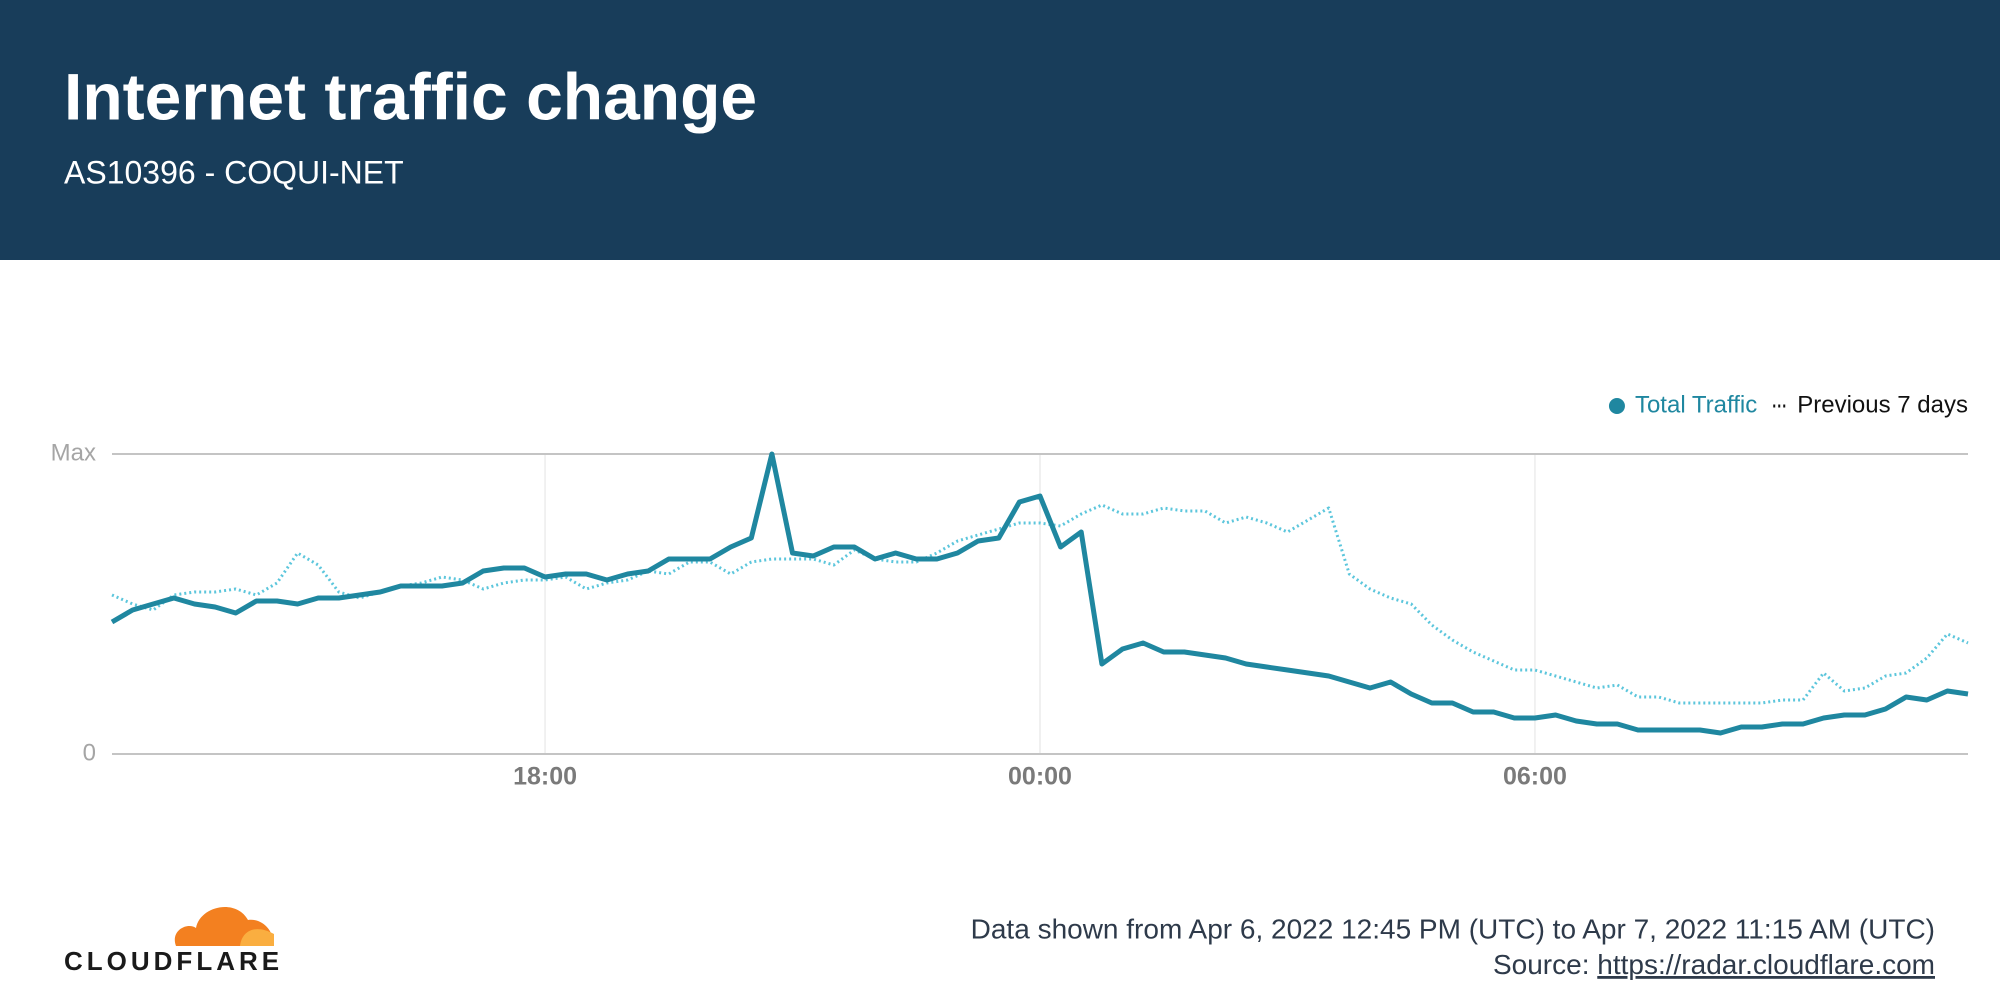 The height and width of the screenshot is (1005, 2000). What do you see at coordinates (1766, 964) in the screenshot?
I see `source-link: https://radar.cloudflare.com` at bounding box center [1766, 964].